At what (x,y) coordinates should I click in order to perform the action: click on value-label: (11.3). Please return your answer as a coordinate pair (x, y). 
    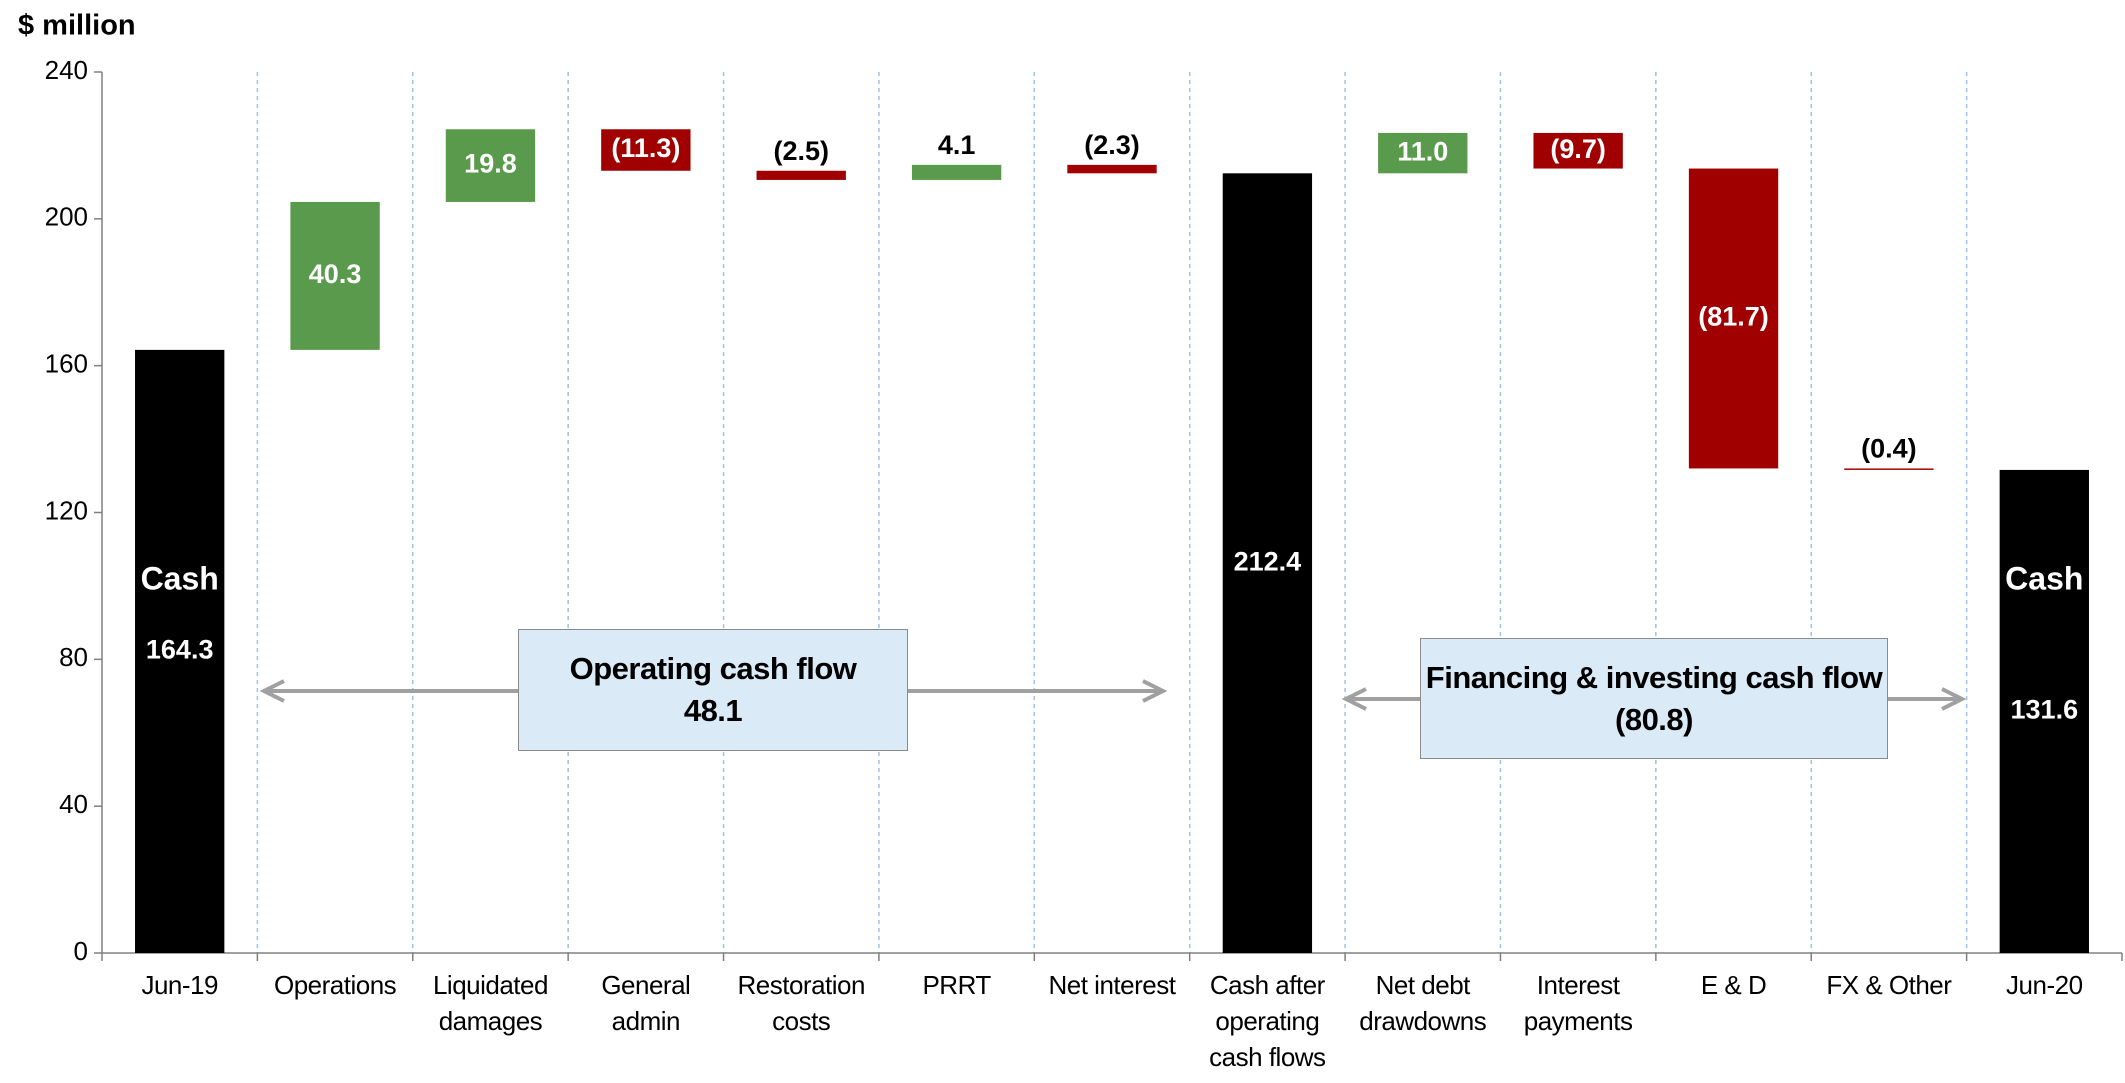
    Looking at the image, I should click on (645, 148).